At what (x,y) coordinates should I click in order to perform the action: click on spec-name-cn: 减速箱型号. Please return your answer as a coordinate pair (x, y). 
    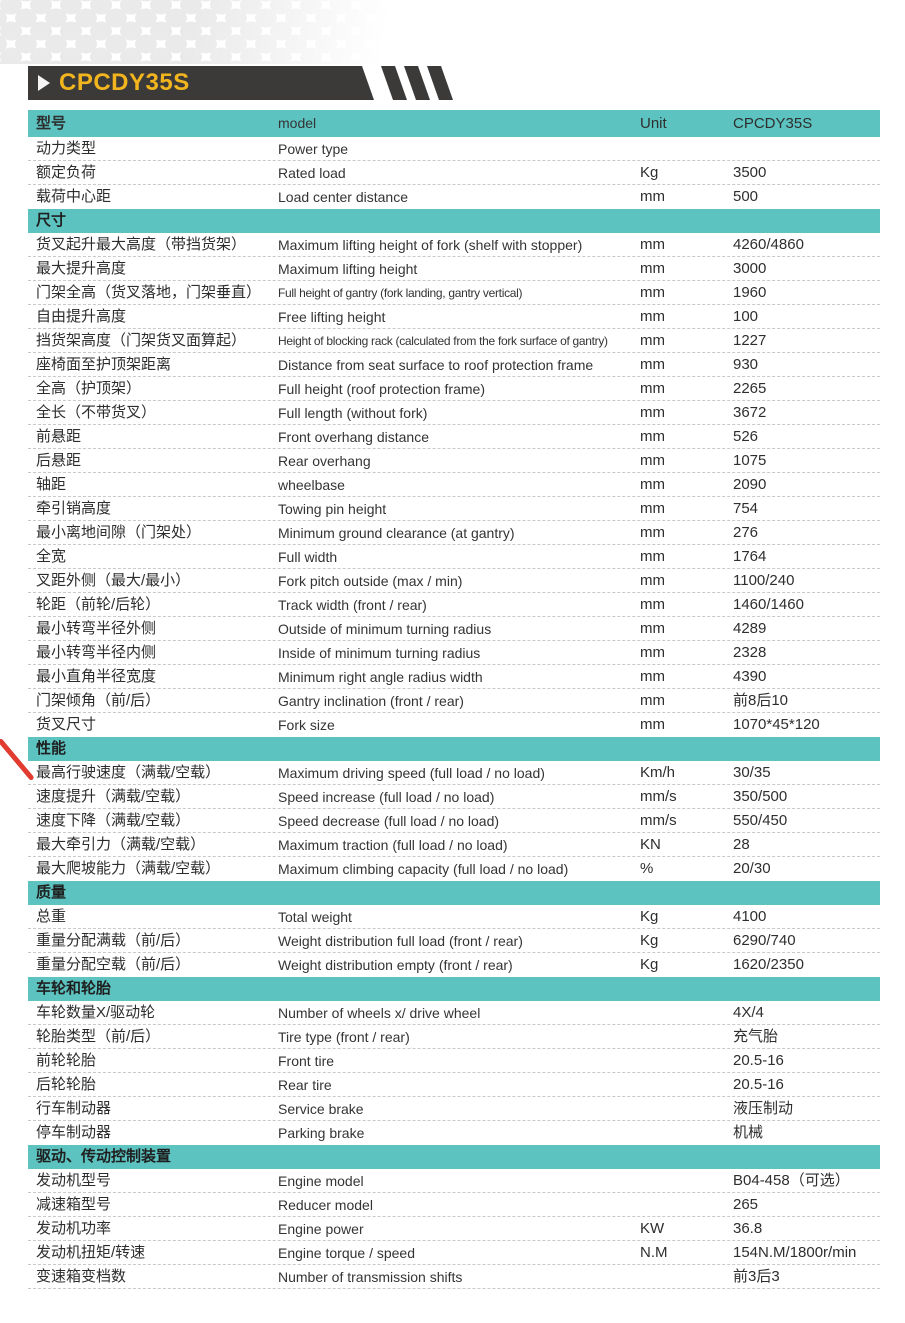
    Looking at the image, I should click on (74, 1204).